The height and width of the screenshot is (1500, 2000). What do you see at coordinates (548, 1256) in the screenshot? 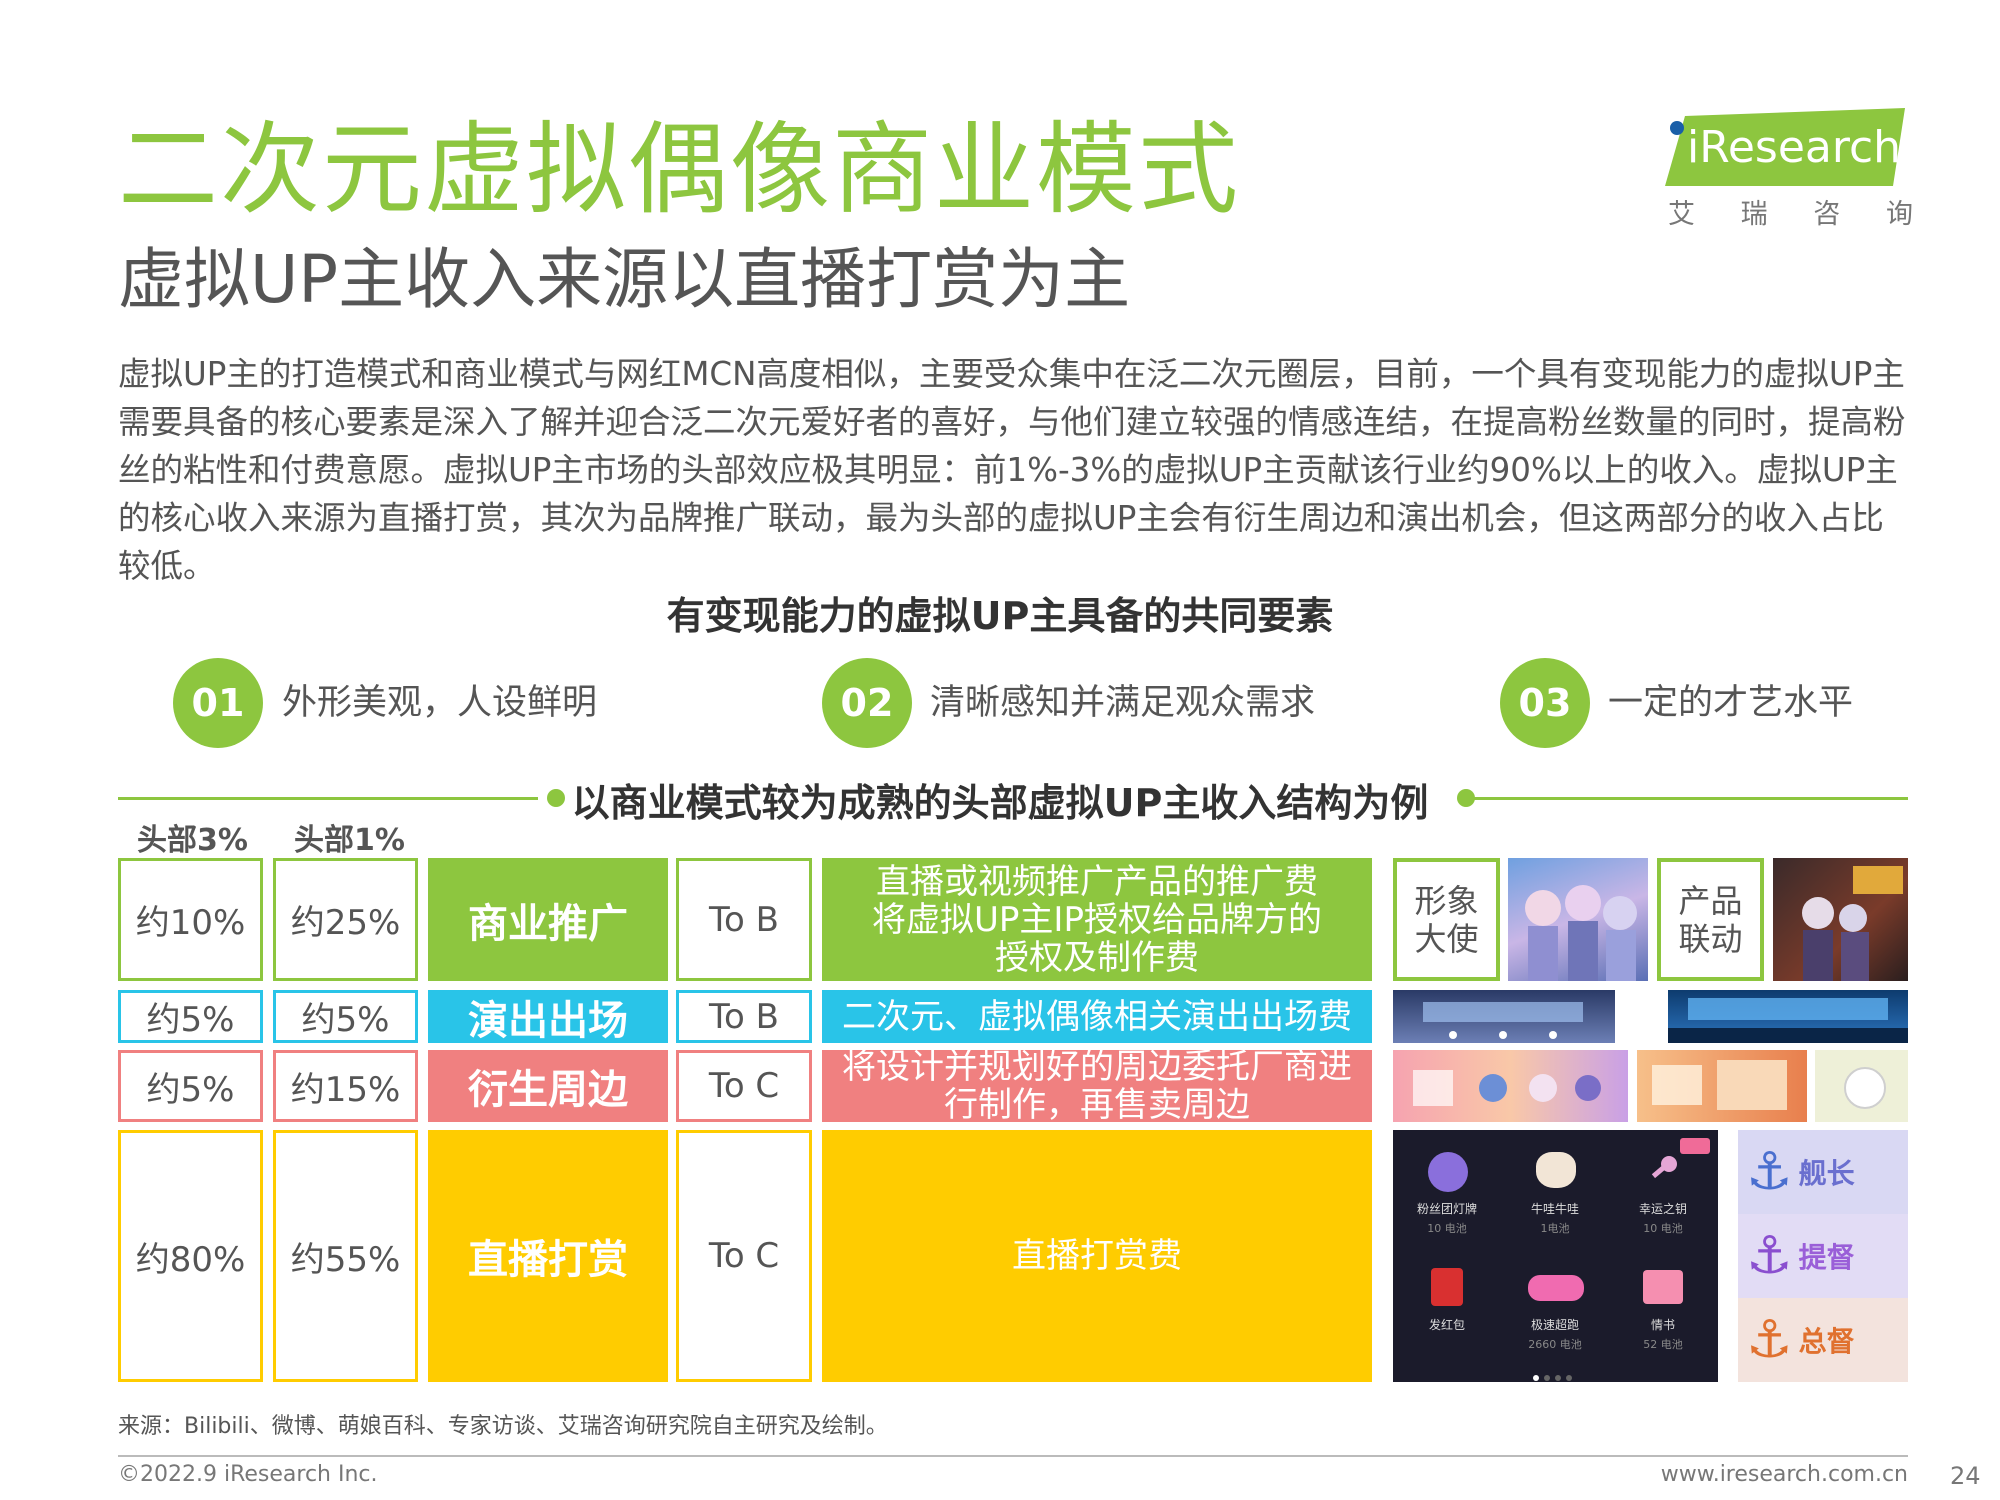
I see `row4-category: 直播打赏` at bounding box center [548, 1256].